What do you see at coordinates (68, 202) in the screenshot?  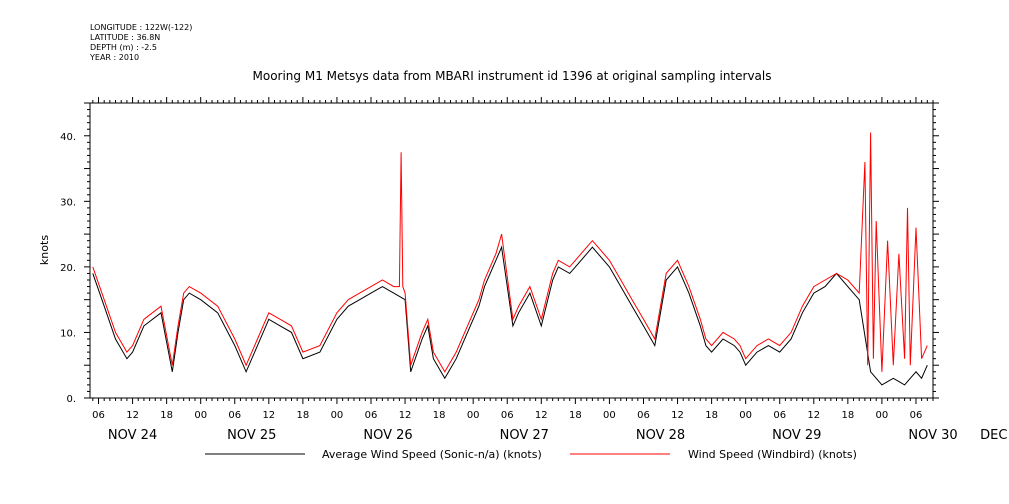 I see `y-tick-label: 30.` at bounding box center [68, 202].